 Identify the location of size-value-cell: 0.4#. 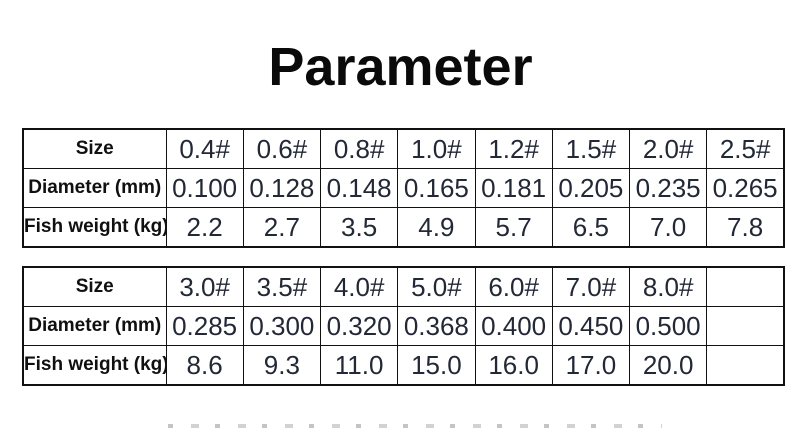
(204, 148).